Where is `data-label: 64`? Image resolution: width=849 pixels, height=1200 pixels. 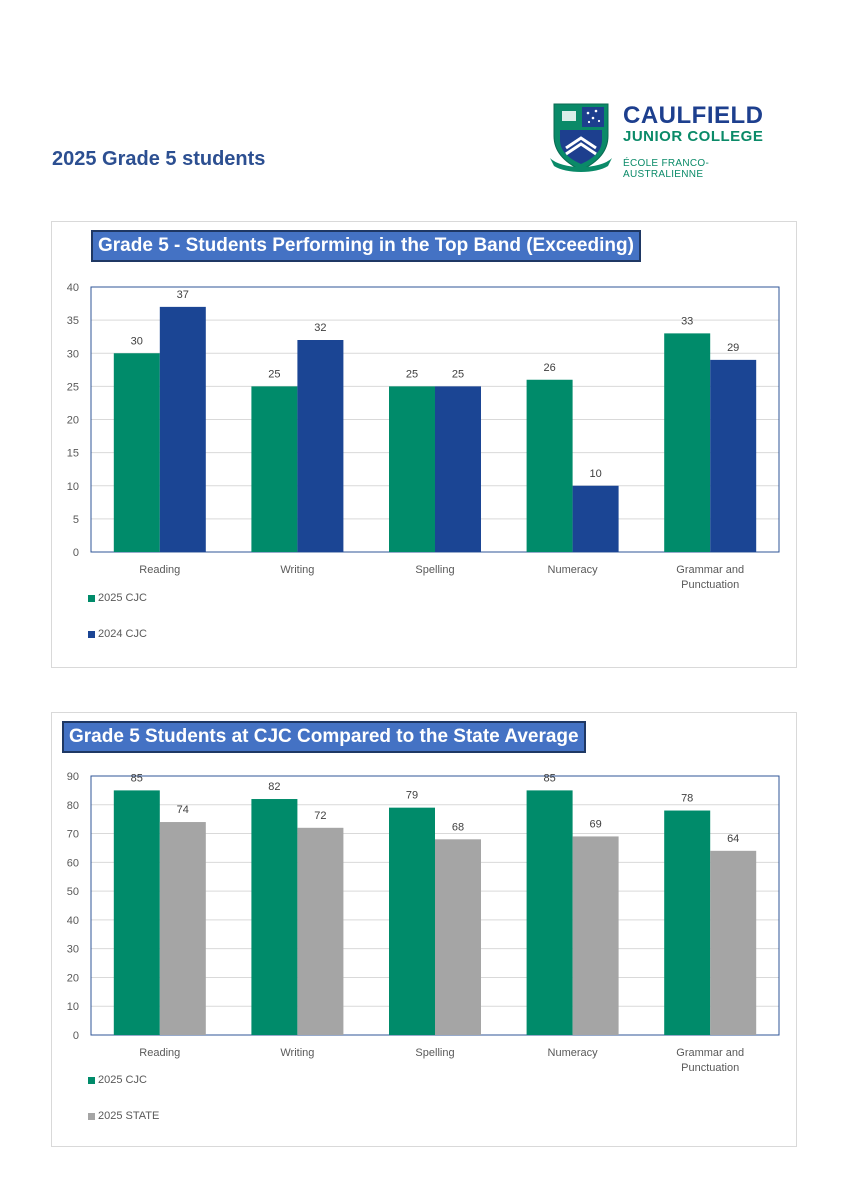 data-label: 64 is located at coordinates (733, 839).